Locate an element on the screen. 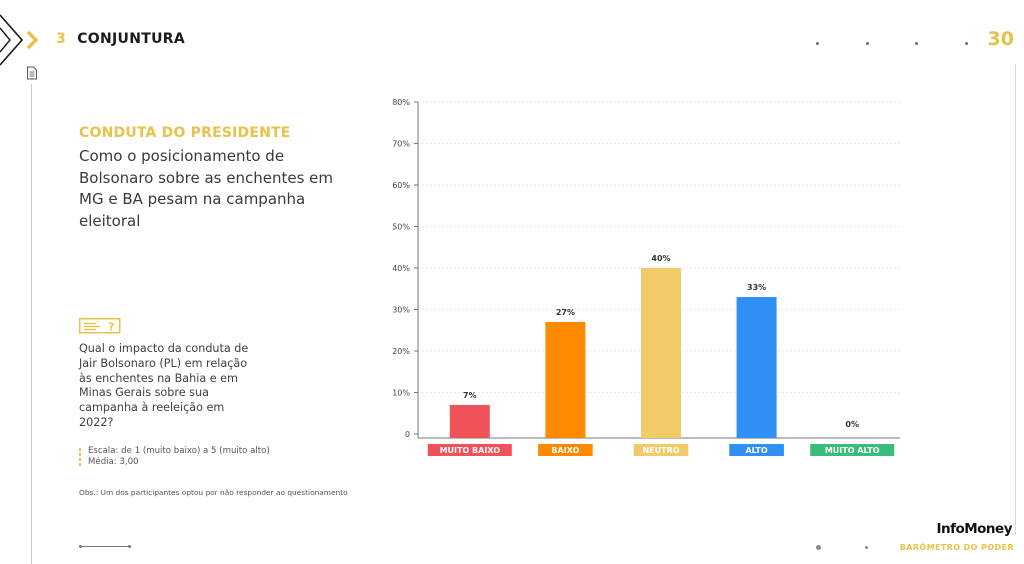 Image resolution: width=1024 pixels, height=564 pixels. category-label: BAIXO is located at coordinates (565, 450).